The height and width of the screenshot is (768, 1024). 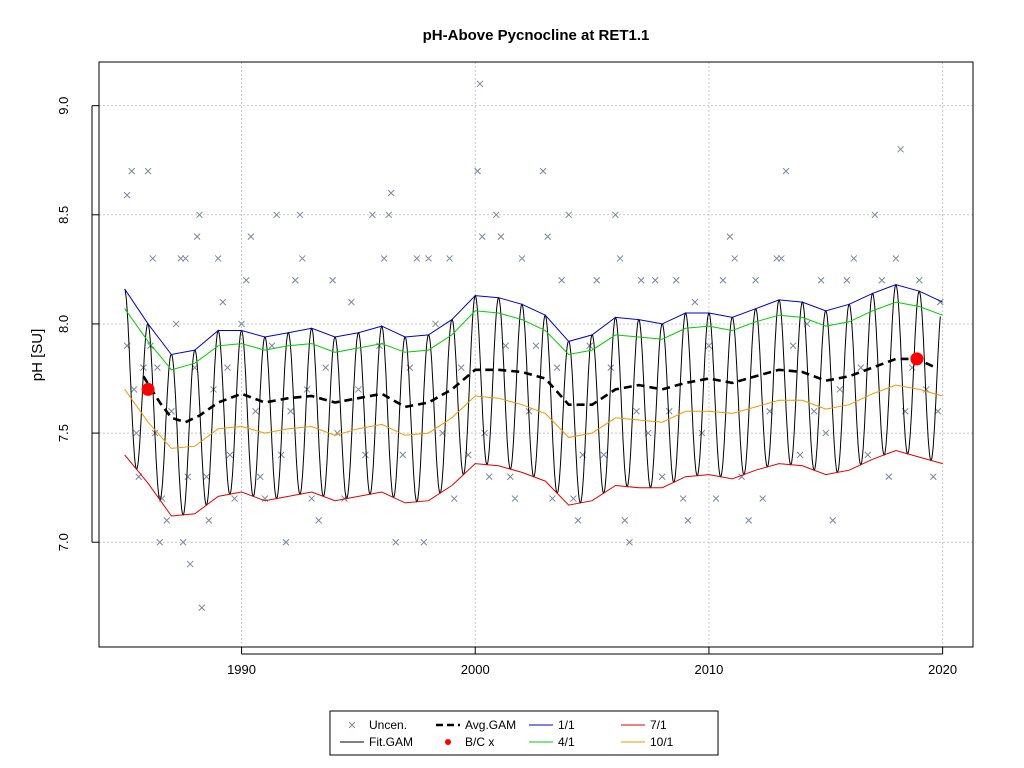 What do you see at coordinates (352, 725) in the screenshot?
I see `legend-swatch-uncen` at bounding box center [352, 725].